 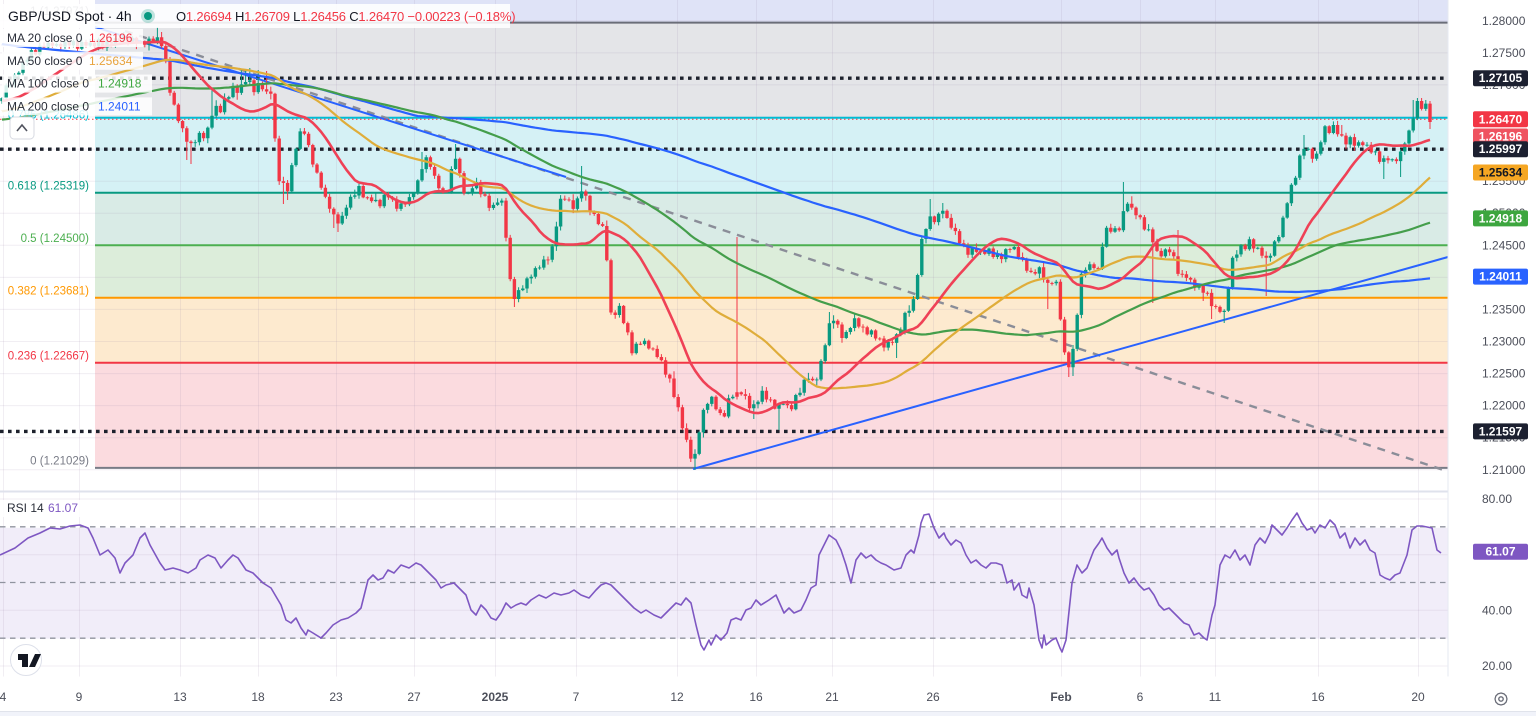 I want to click on svg-text: 11, so click(x=1215, y=697).